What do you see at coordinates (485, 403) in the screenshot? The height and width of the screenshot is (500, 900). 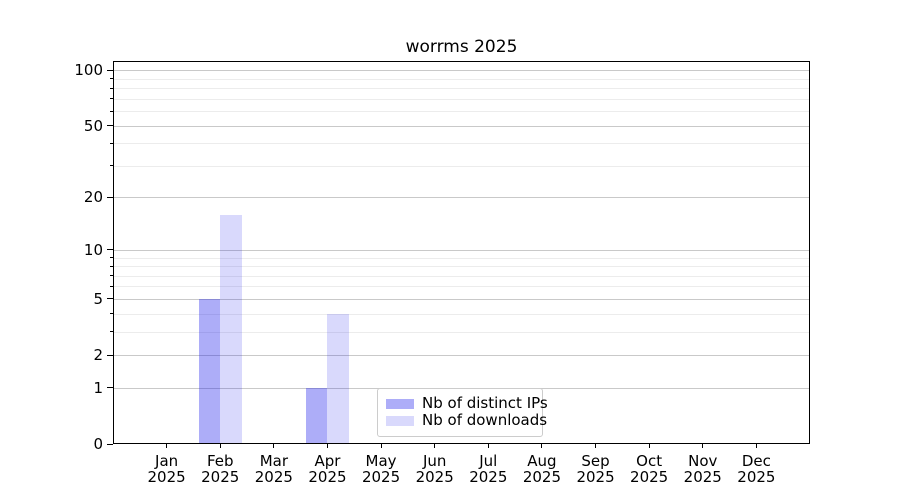 I see `legend-label-distinct-ips: Nb of distinct IPs` at bounding box center [485, 403].